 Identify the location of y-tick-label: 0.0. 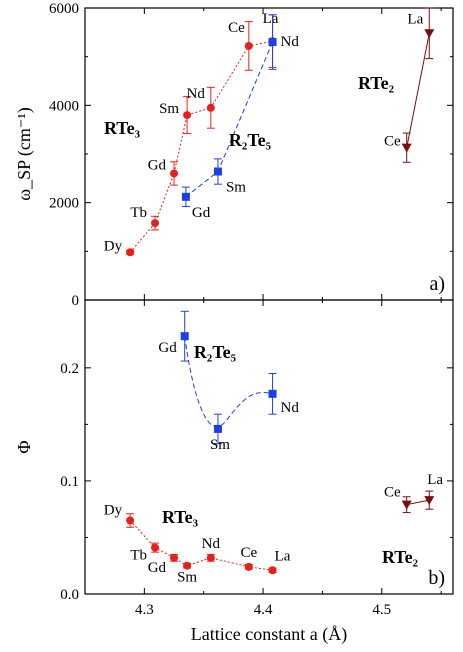
(69, 595).